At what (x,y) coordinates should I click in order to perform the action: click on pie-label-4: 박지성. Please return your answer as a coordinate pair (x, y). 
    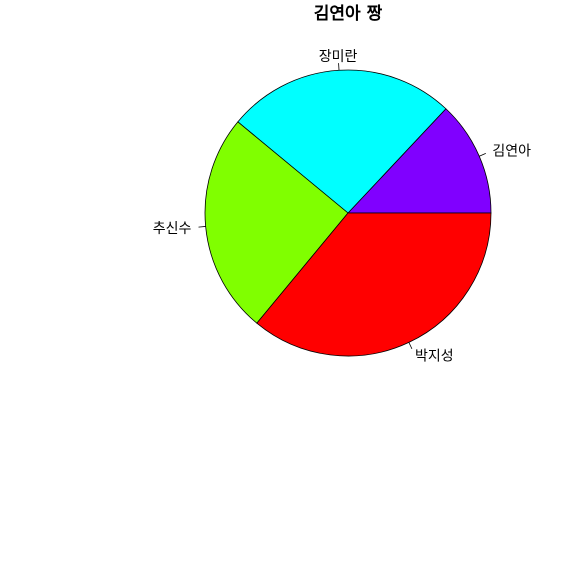
    Looking at the image, I should click on (434, 356).